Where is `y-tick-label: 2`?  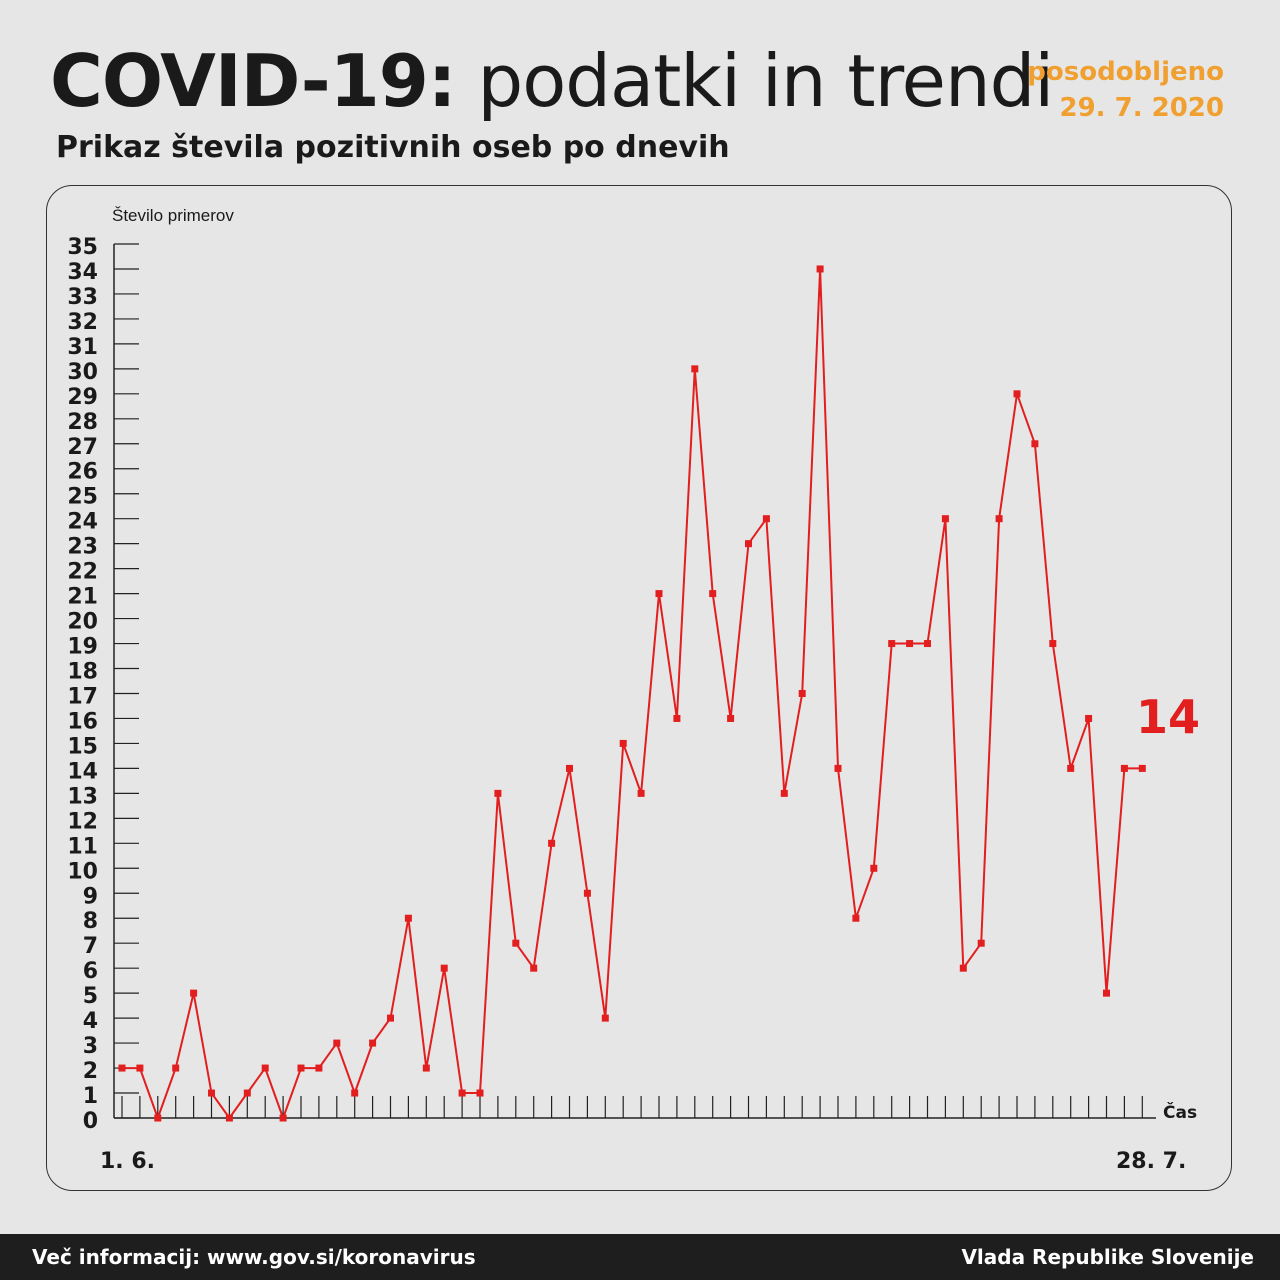
y-tick-label: 2 is located at coordinates (90, 1071).